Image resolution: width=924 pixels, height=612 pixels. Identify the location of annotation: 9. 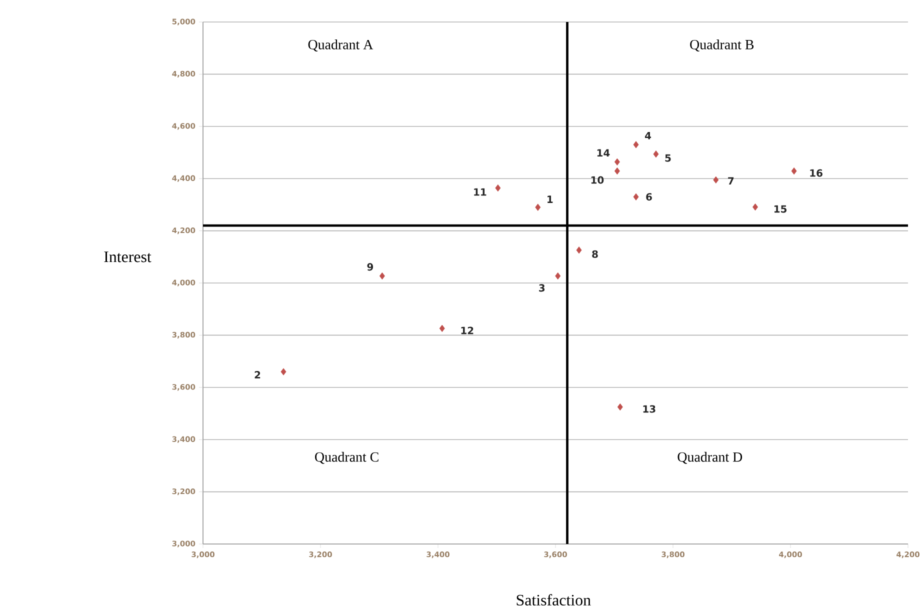
(370, 267).